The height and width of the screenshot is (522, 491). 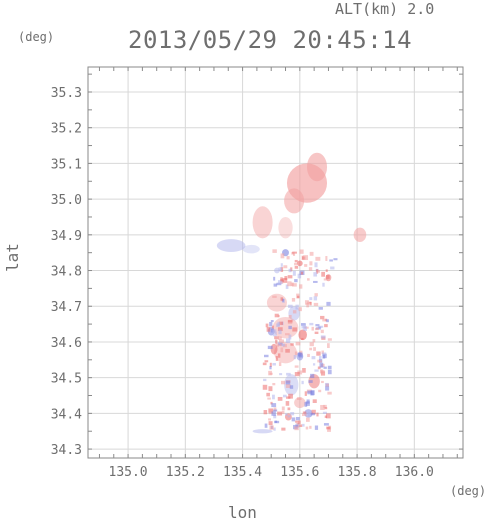 What do you see at coordinates (66, 236) in the screenshot?
I see `y-tick-label: 34.9` at bounding box center [66, 236].